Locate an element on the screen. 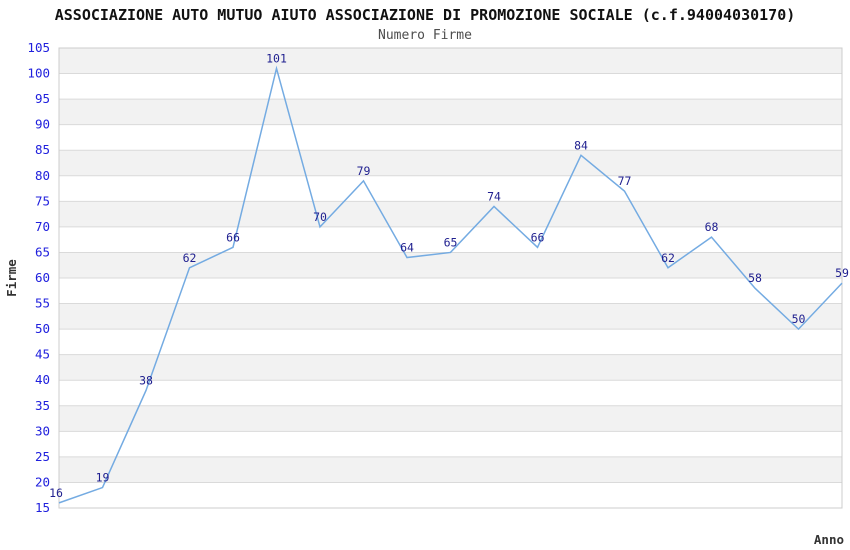  y-axis-tick-labels: 15 20 25 30 35 40 45 50 55 60 65 70 75 80 85 90 95 100 105 is located at coordinates (38, 277).